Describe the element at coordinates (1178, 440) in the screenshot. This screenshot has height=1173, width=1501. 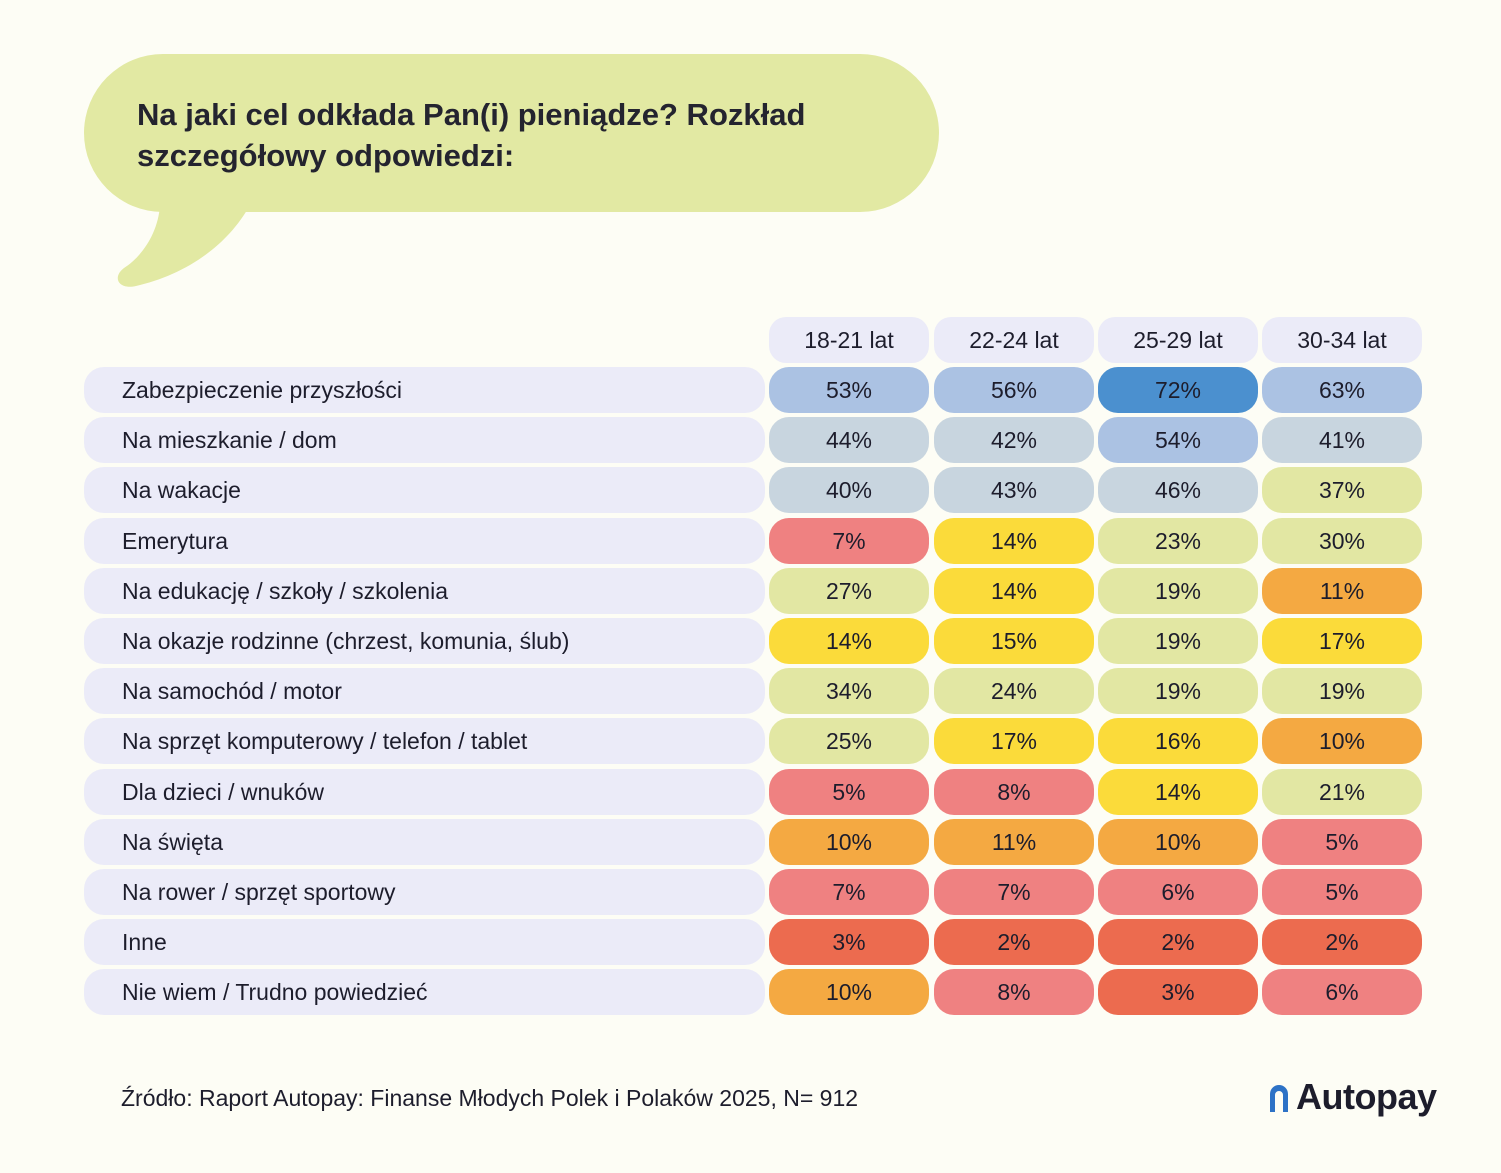
I see `value-cell: 54%` at that location.